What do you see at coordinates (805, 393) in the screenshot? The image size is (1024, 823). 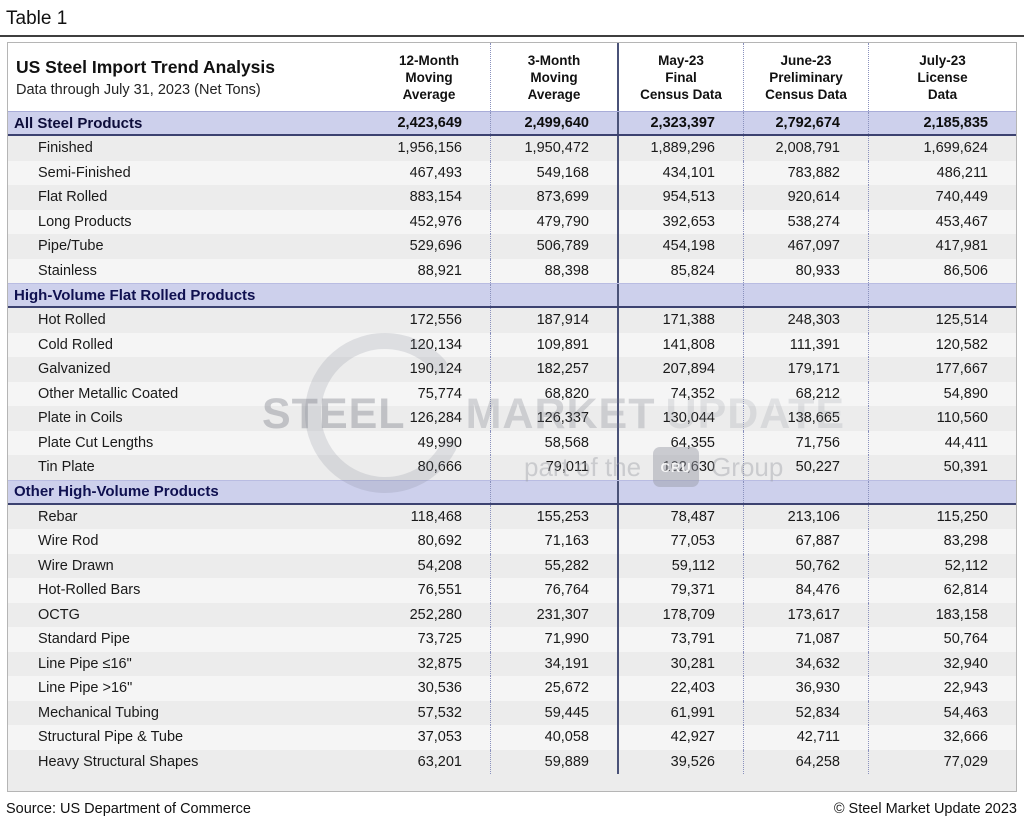 I see `row-value: 68,212` at bounding box center [805, 393].